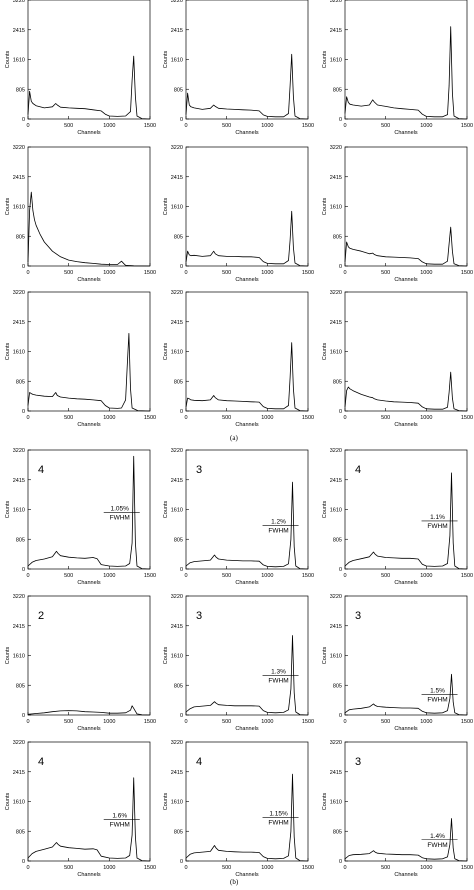  What do you see at coordinates (41, 470) in the screenshot?
I see `panel-number: 4` at bounding box center [41, 470].